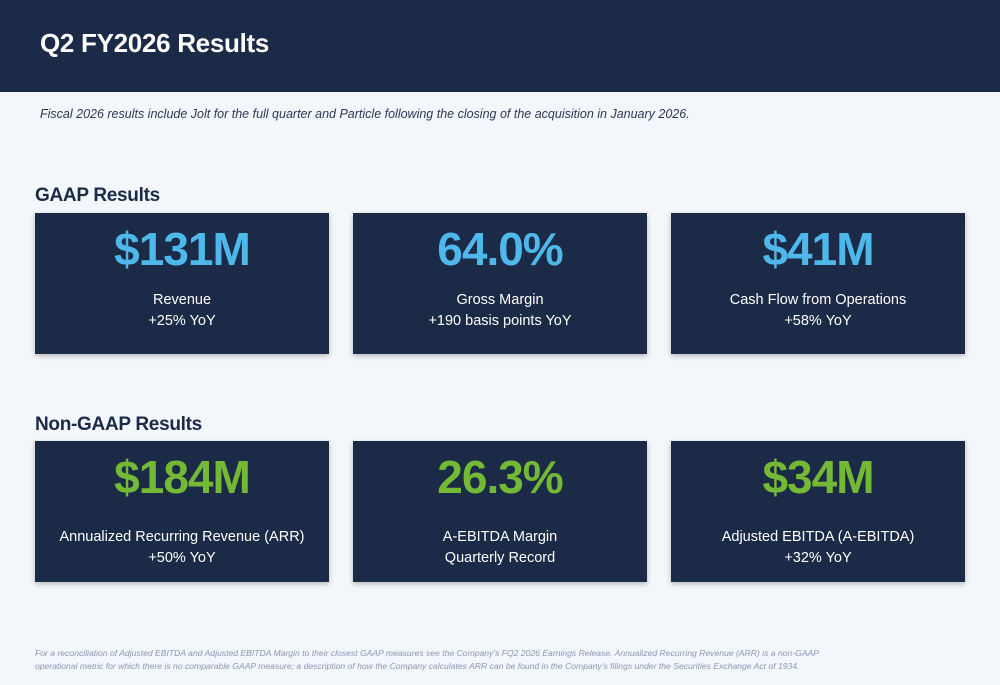 Image resolution: width=1000 pixels, height=685 pixels. Describe the element at coordinates (818, 477) in the screenshot. I see `adjusted-ebitda-value: $34M` at that location.